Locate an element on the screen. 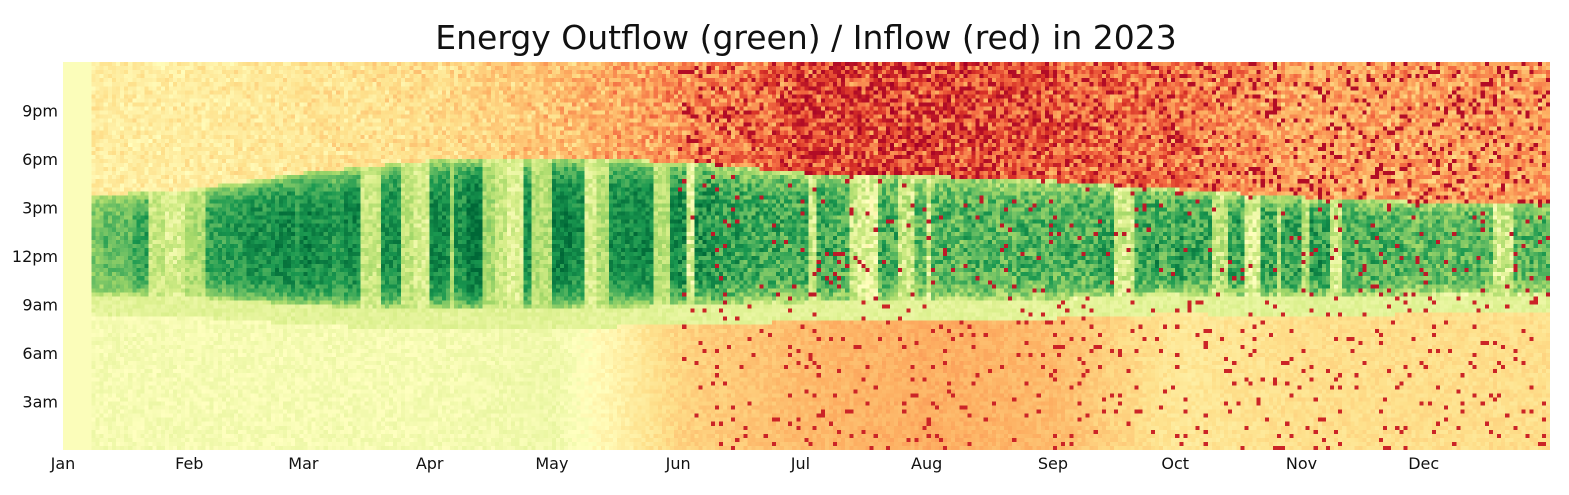 The height and width of the screenshot is (495, 1569). y-tick-label: 12pm is located at coordinates (35, 256).